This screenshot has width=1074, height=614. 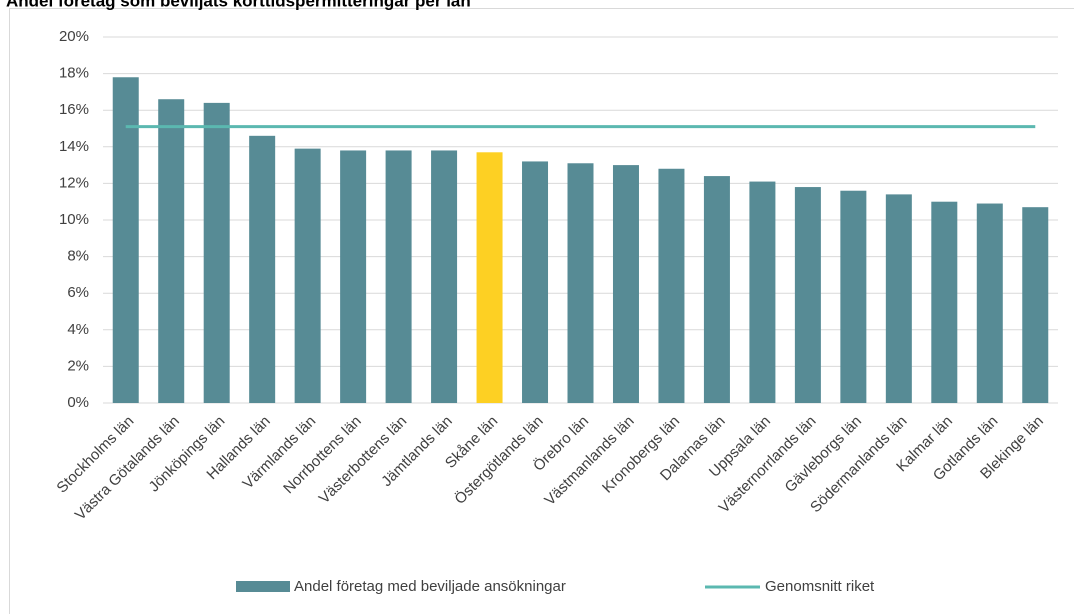 What do you see at coordinates (322, 455) in the screenshot?
I see `x-tick-label: Norrbottens län` at bounding box center [322, 455].